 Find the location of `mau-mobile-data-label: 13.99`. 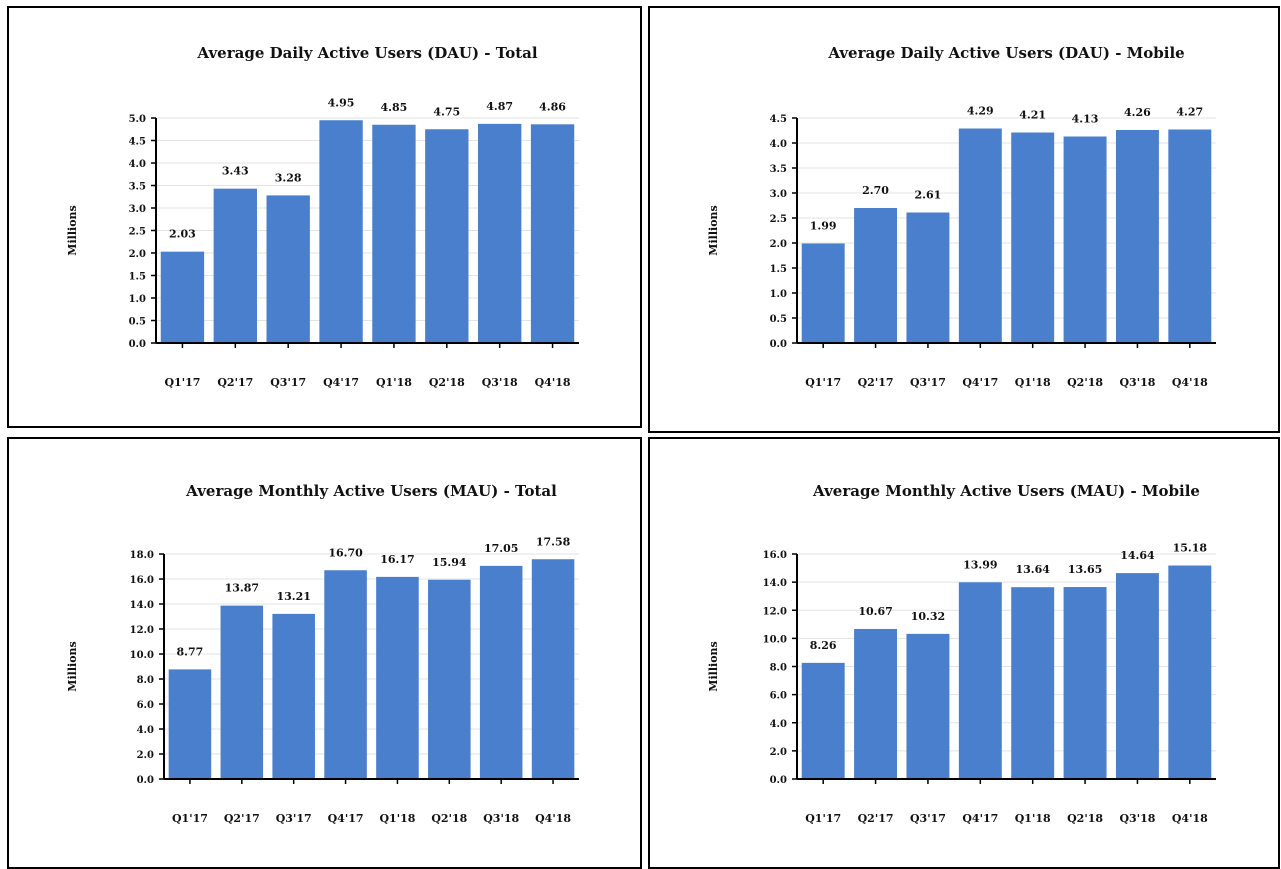

mau-mobile-data-label: 13.99 is located at coordinates (980, 564).